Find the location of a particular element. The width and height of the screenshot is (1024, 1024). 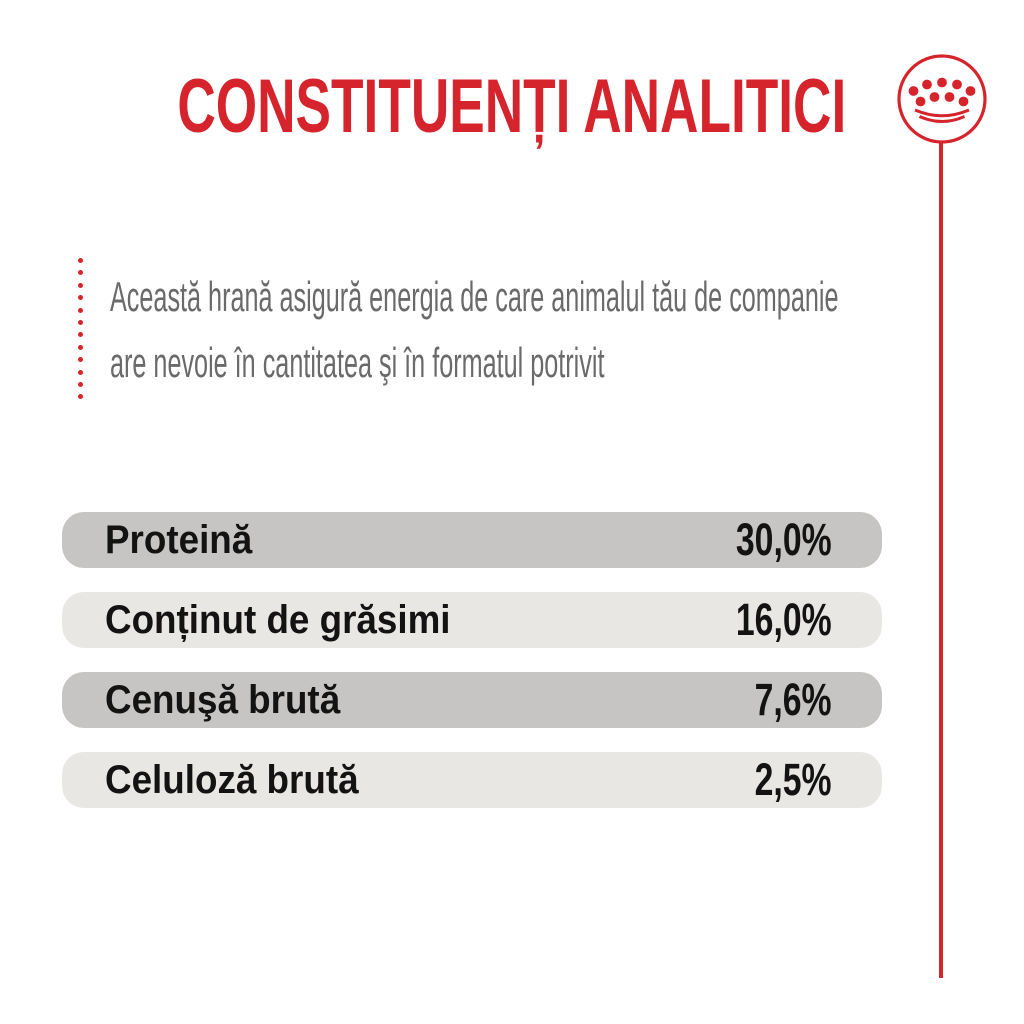

row-label: Cenuşă brută is located at coordinates (223, 699).